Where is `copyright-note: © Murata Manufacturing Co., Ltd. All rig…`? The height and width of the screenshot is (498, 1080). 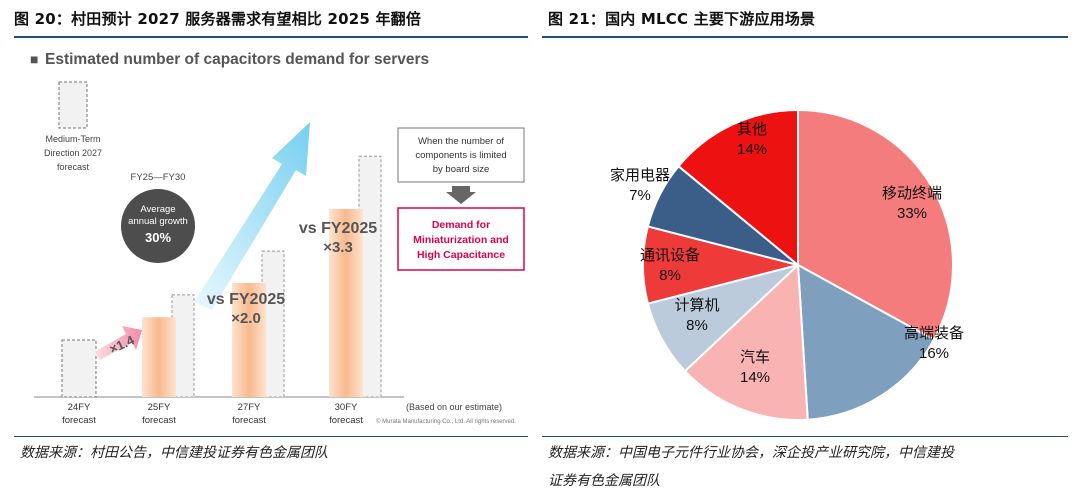 copyright-note: © Murata Manufacturing Co., Ltd. All rig… is located at coordinates (446, 421).